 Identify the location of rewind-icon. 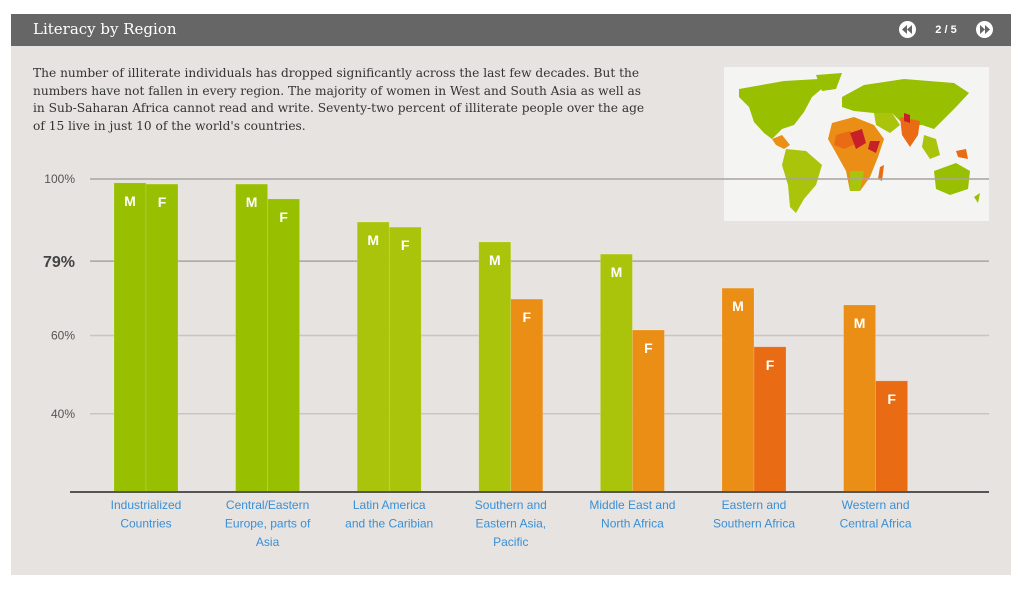
(907, 29).